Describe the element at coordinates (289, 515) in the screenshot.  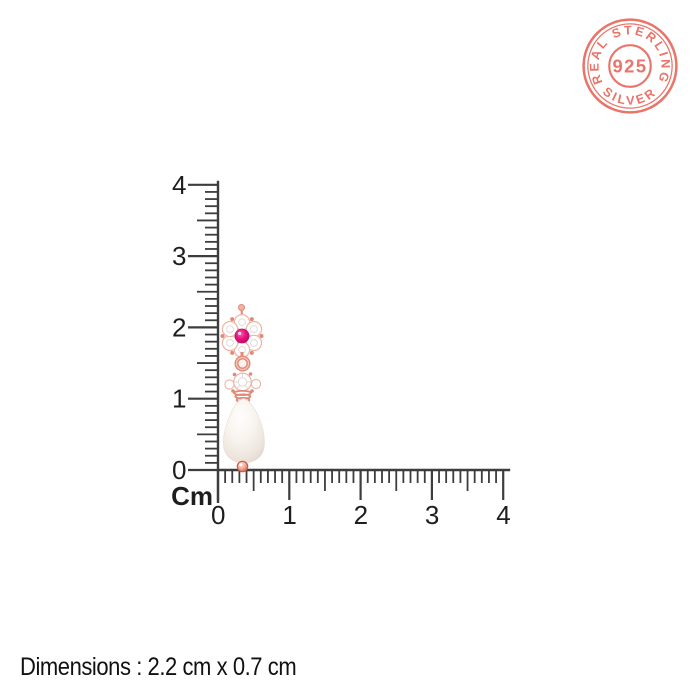
I see `hruler-label-1: 1` at that location.